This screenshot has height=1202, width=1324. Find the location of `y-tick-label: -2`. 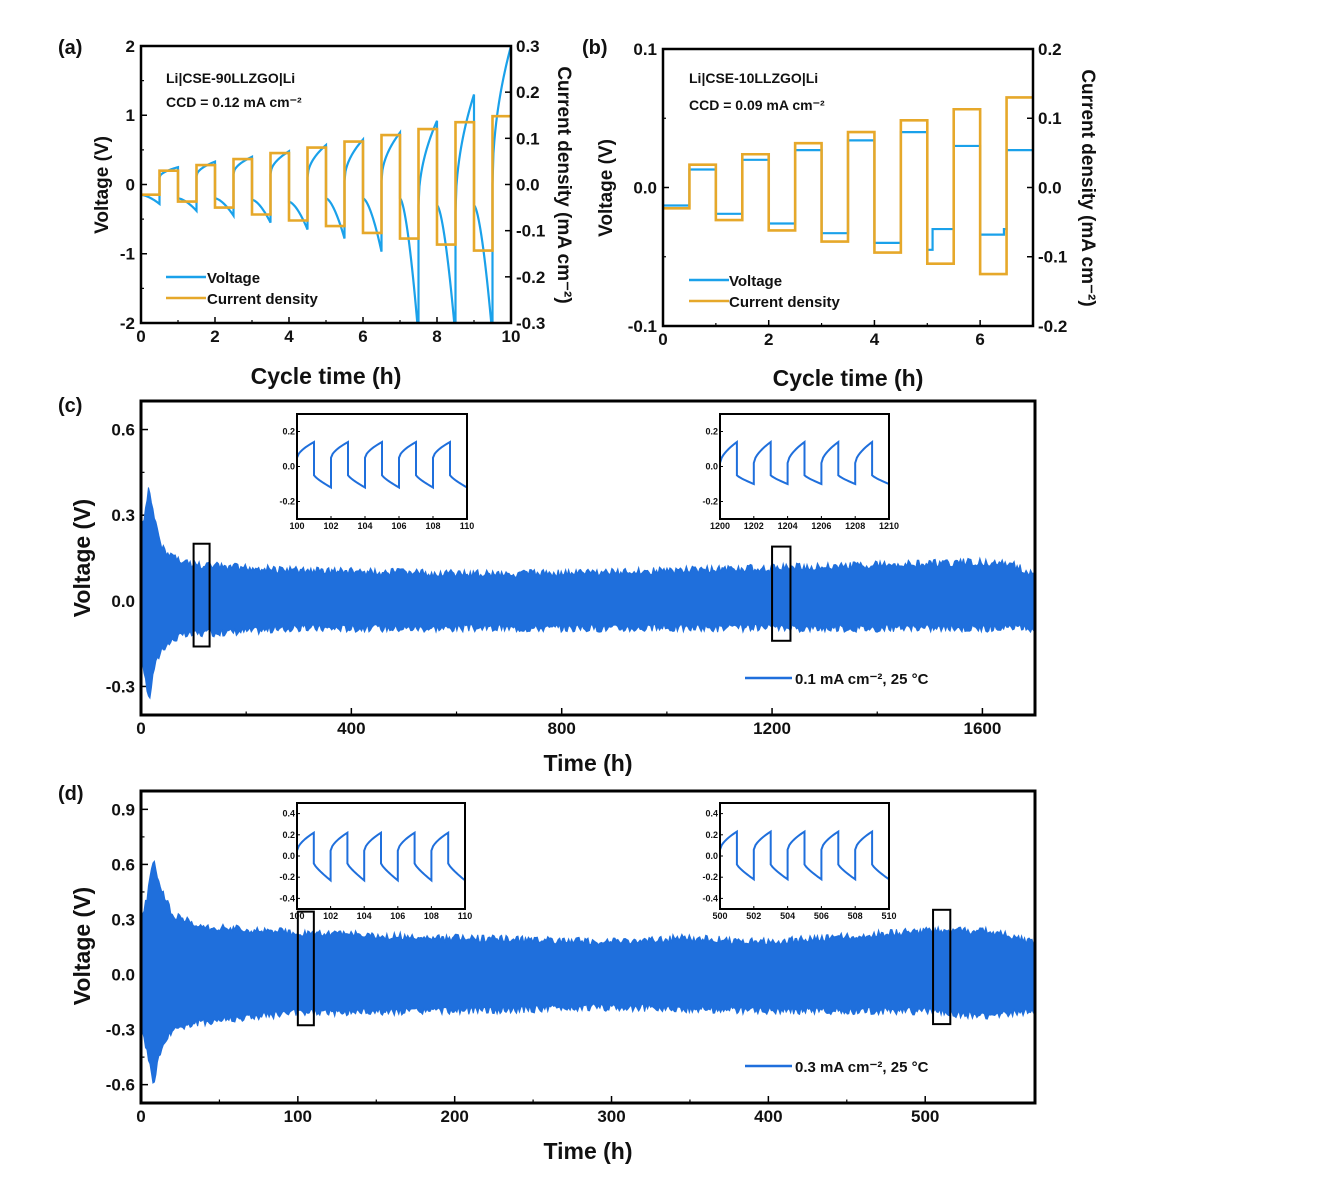

y-tick-label: -2 is located at coordinates (127, 323).